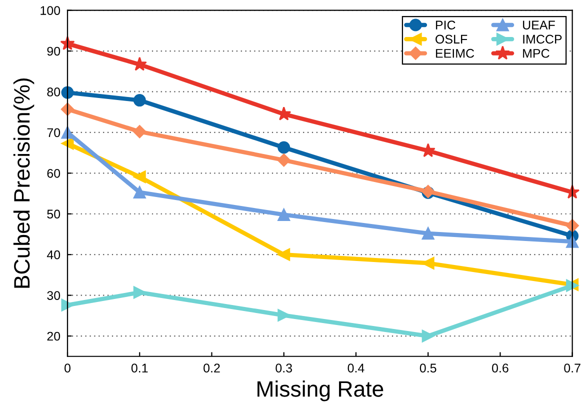  I want to click on x-tick-label: 0.4, so click(356, 368).